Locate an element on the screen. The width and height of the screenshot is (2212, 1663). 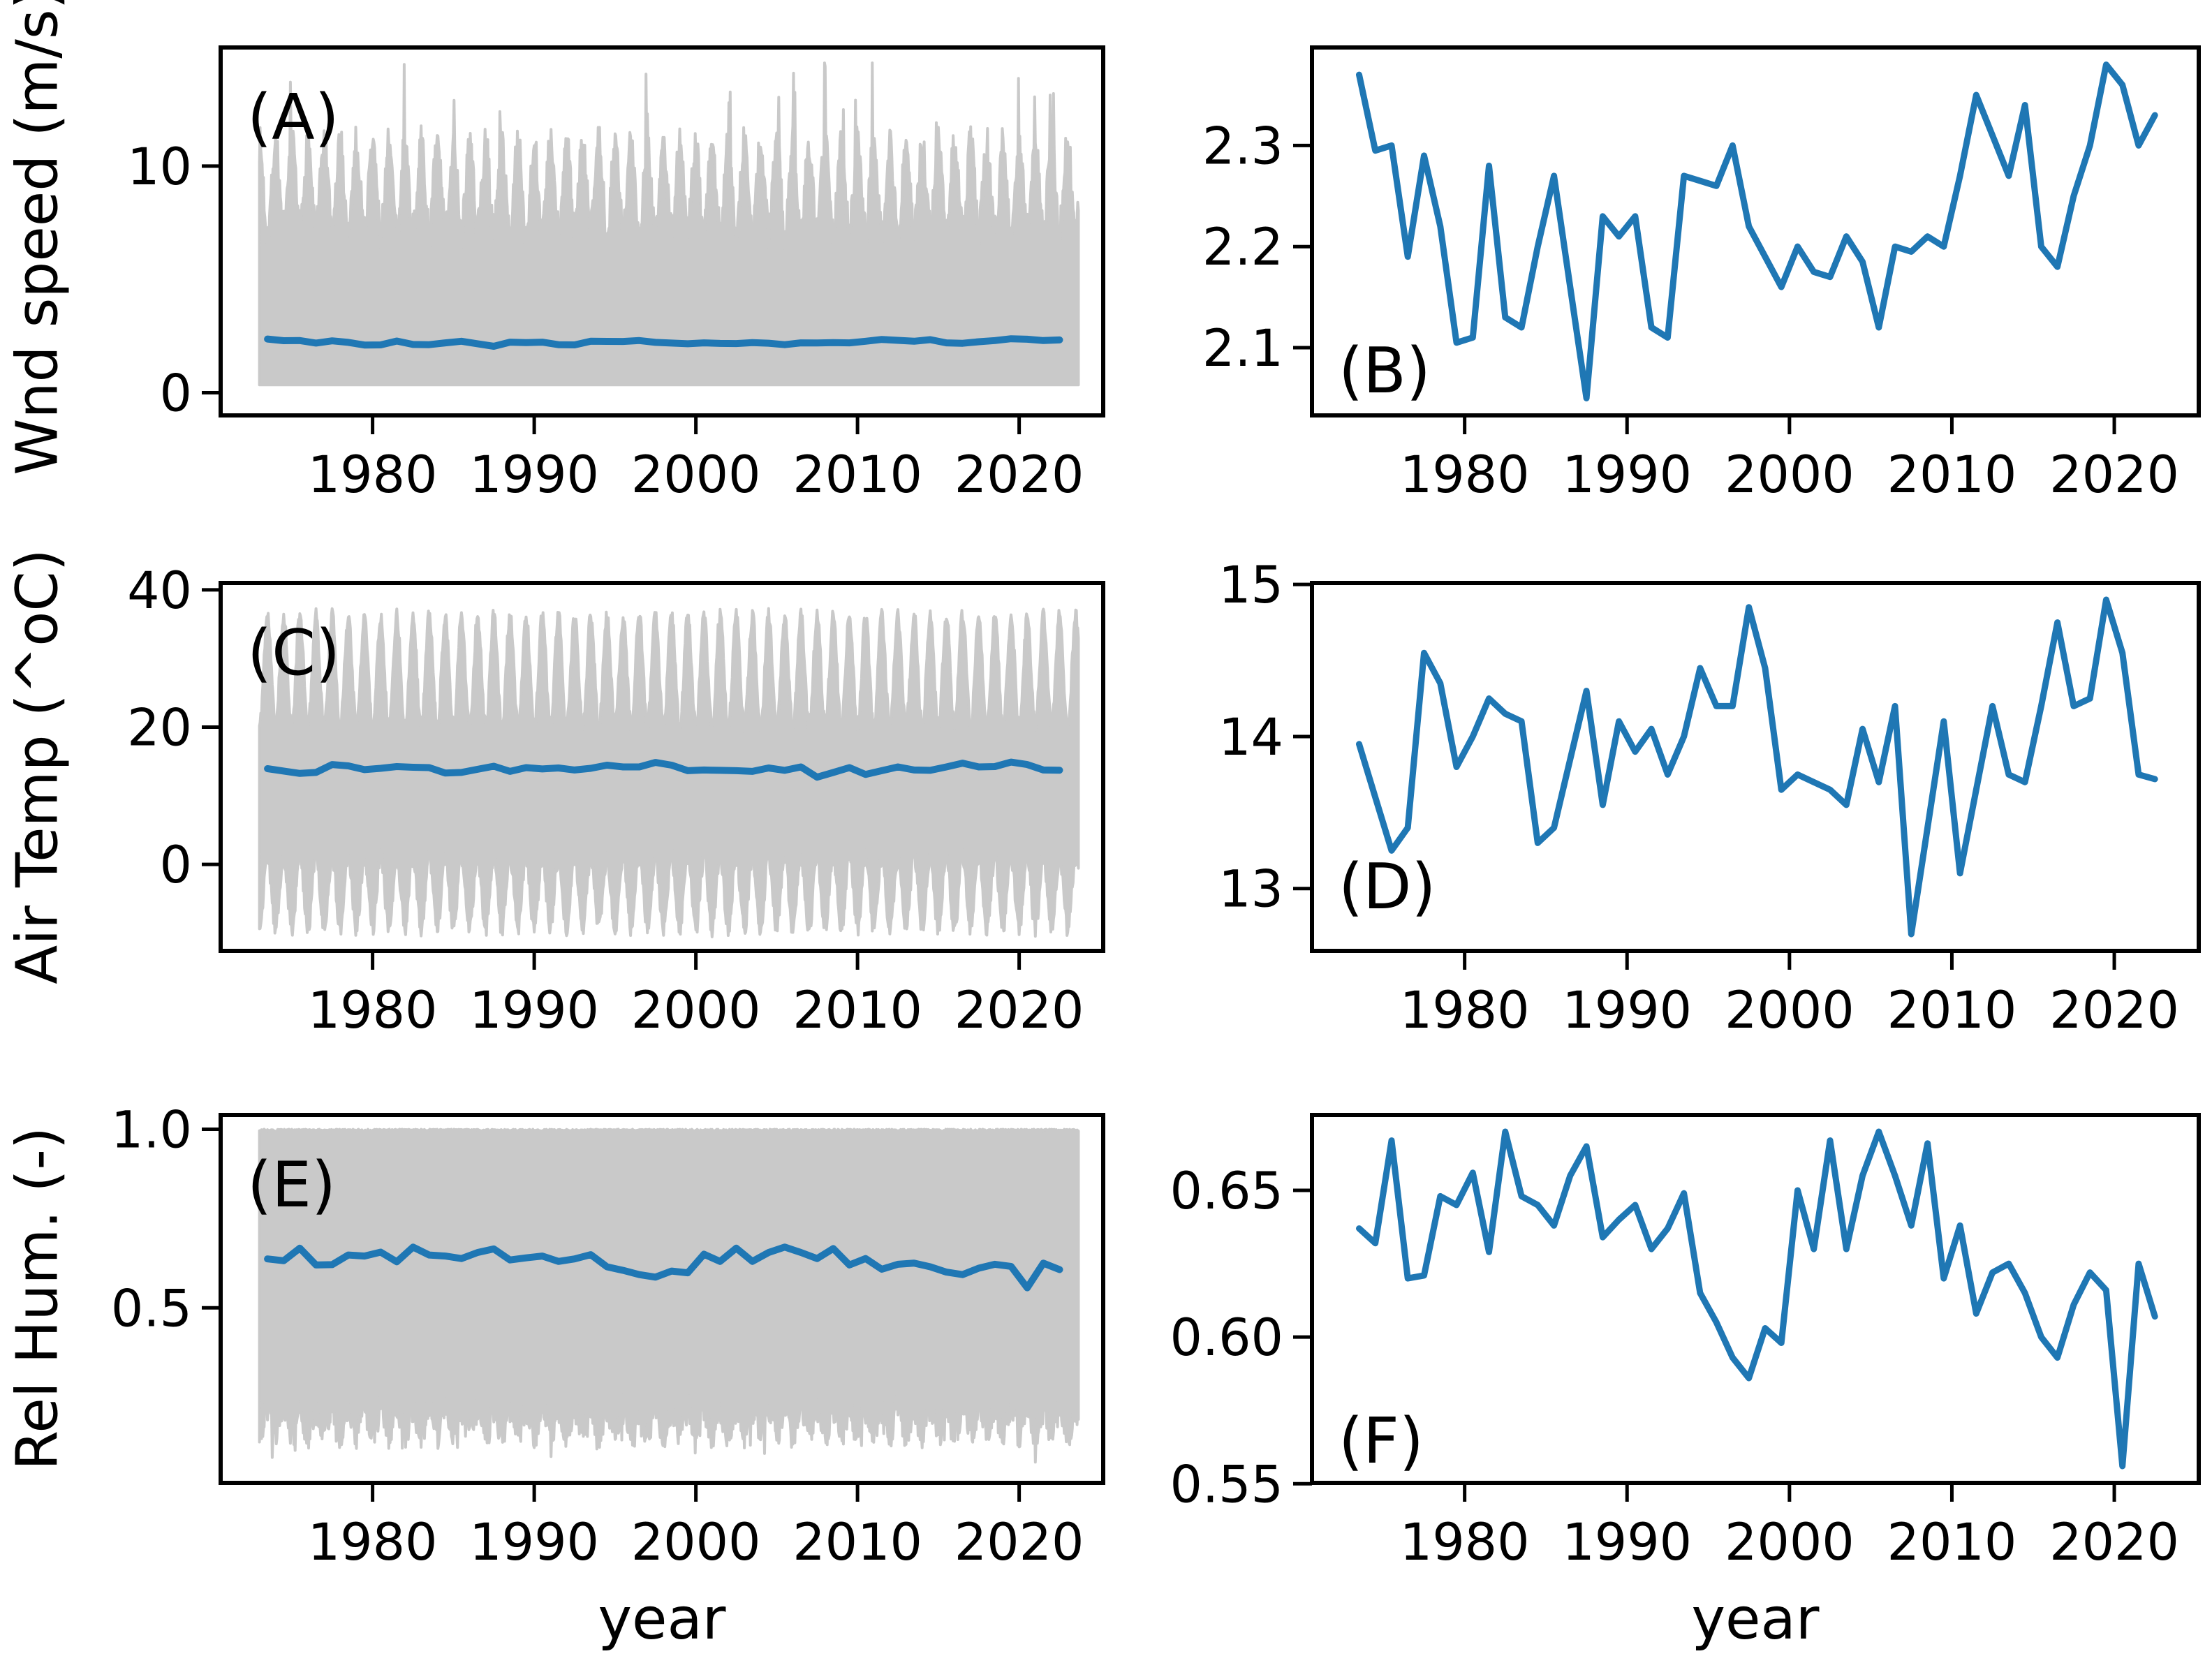
panel-C-frame is located at coordinates (662, 767).